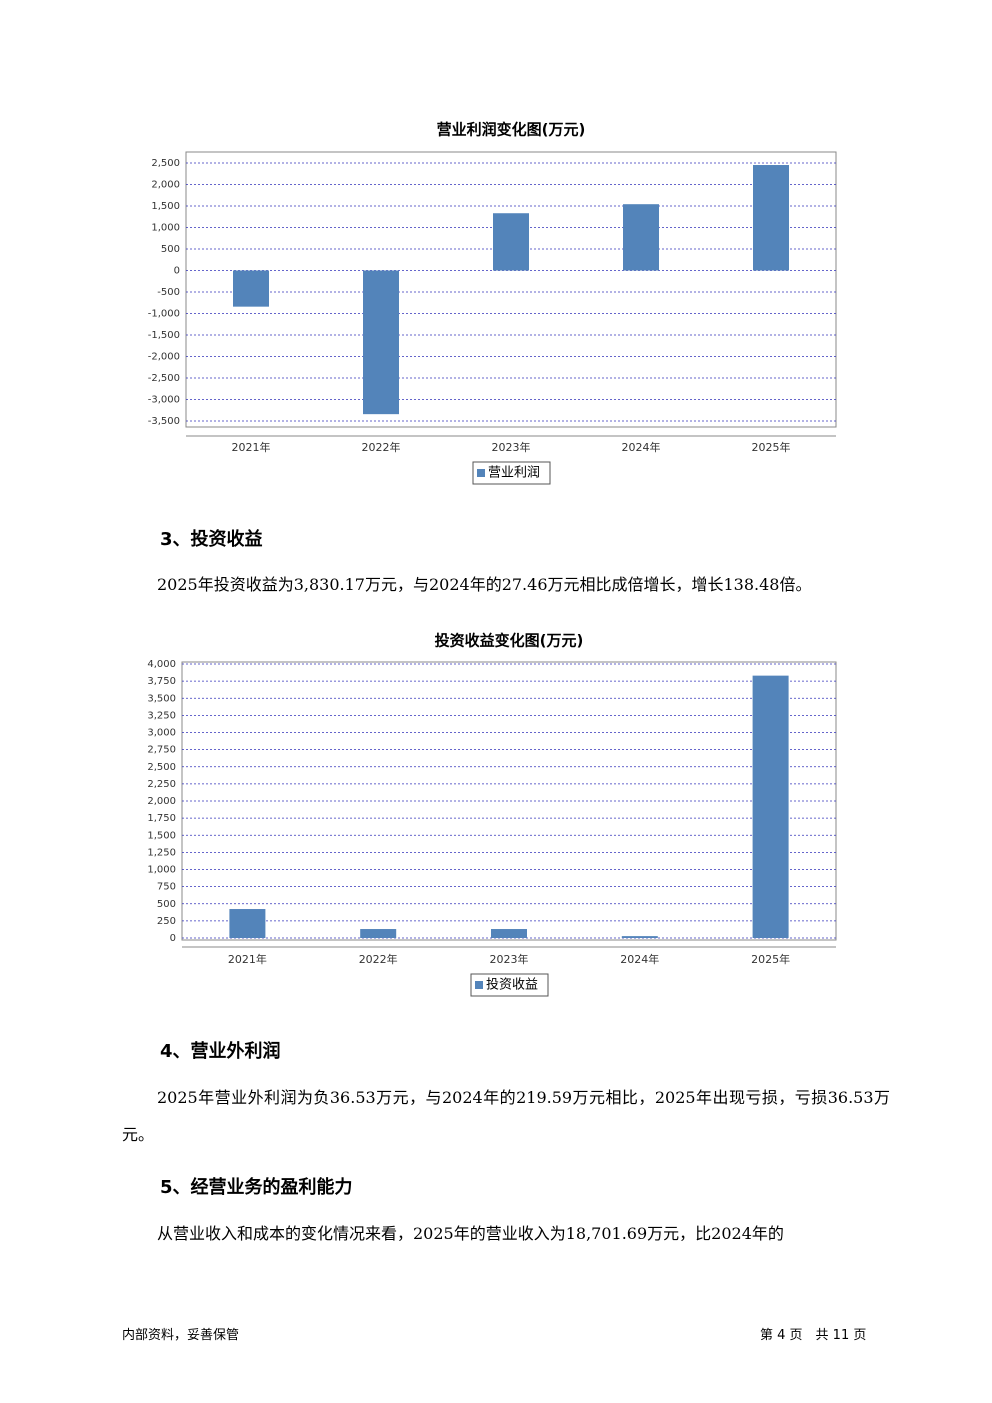 The width and height of the screenshot is (992, 1403). I want to click on heading: 3、投资收益, so click(211, 539).